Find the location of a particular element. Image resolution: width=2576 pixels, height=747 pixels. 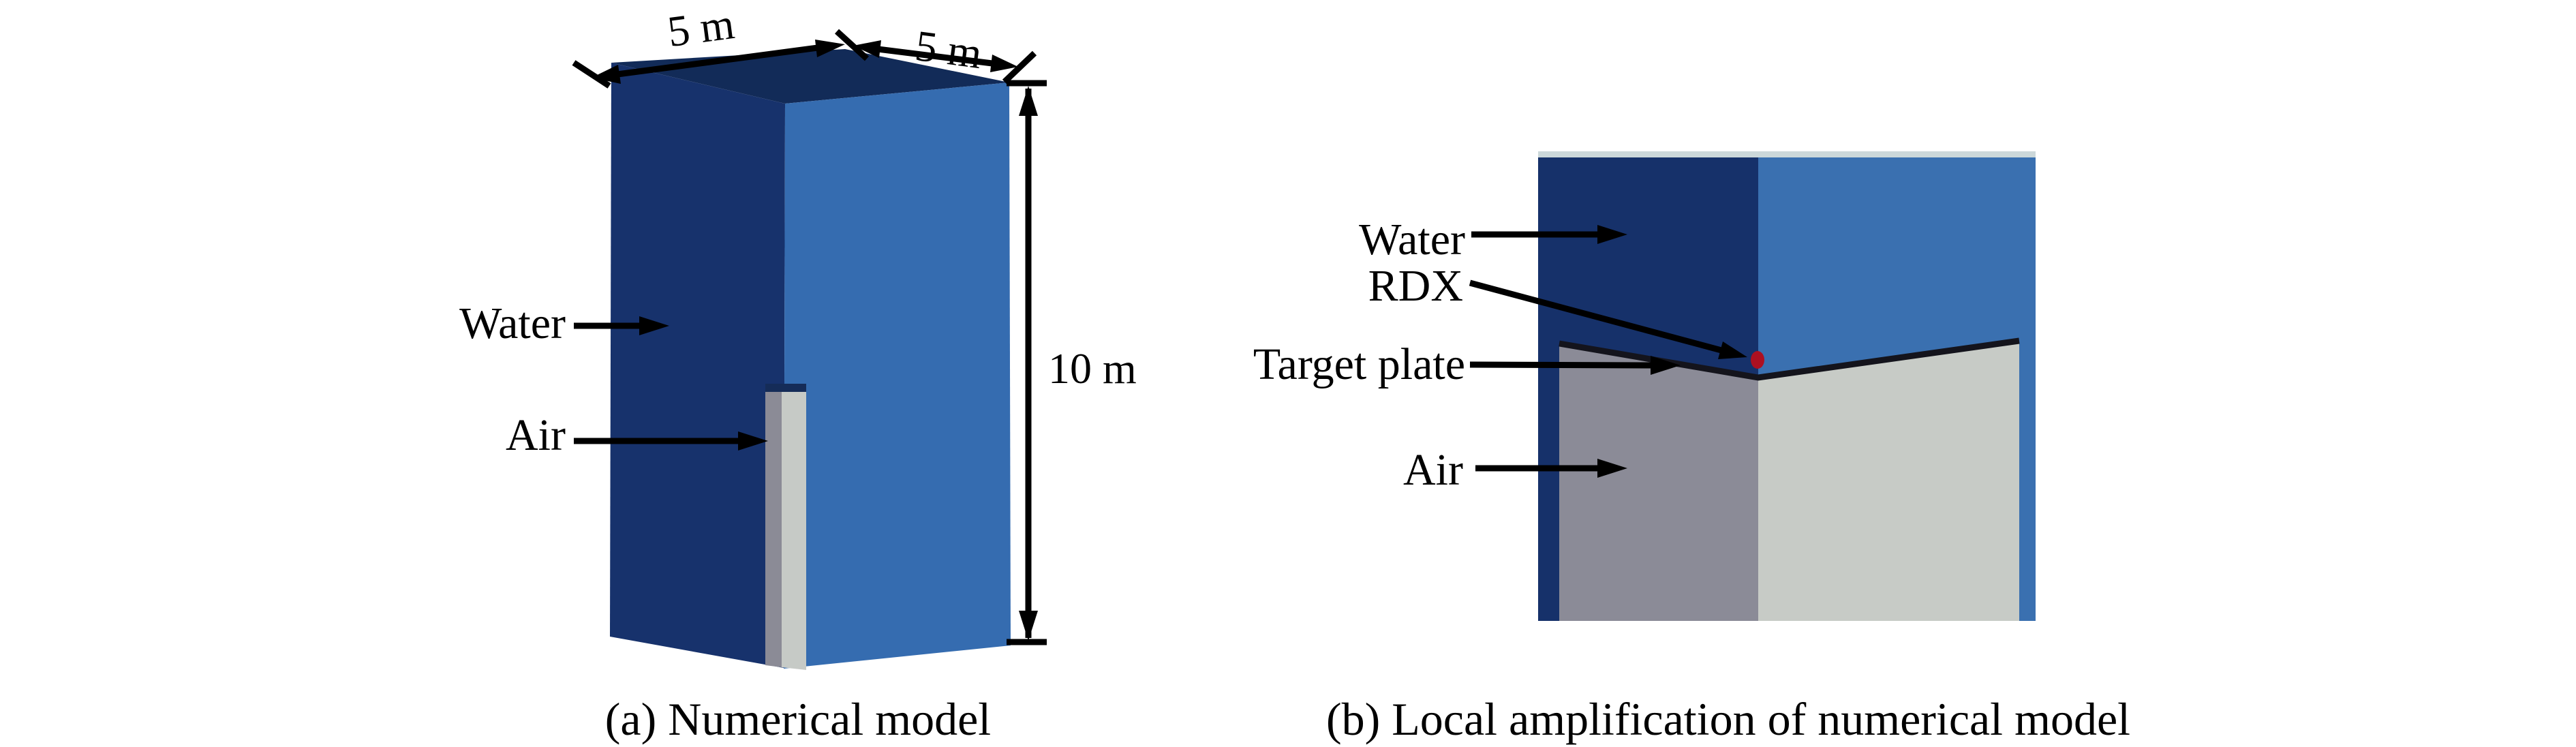

panel-b-rdx-dot is located at coordinates (1757, 360).